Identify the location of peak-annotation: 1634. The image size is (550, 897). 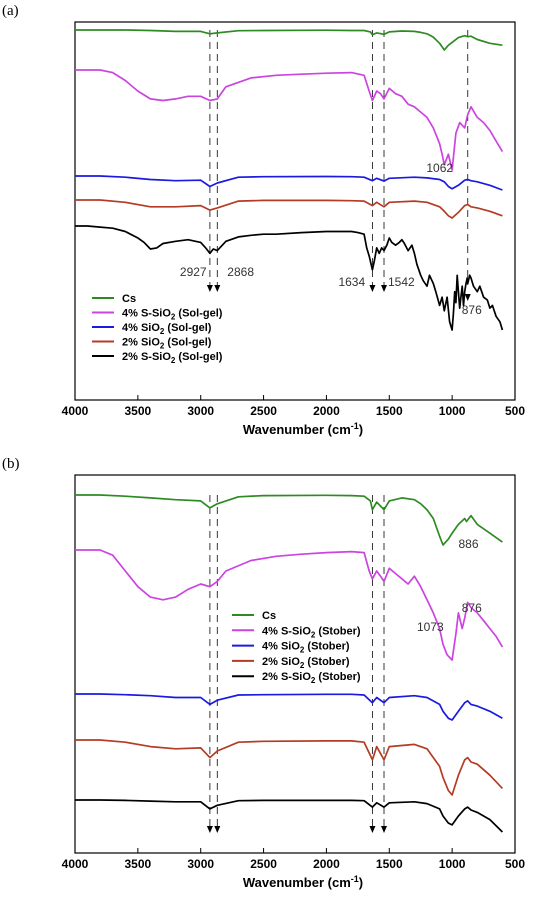
(351, 282).